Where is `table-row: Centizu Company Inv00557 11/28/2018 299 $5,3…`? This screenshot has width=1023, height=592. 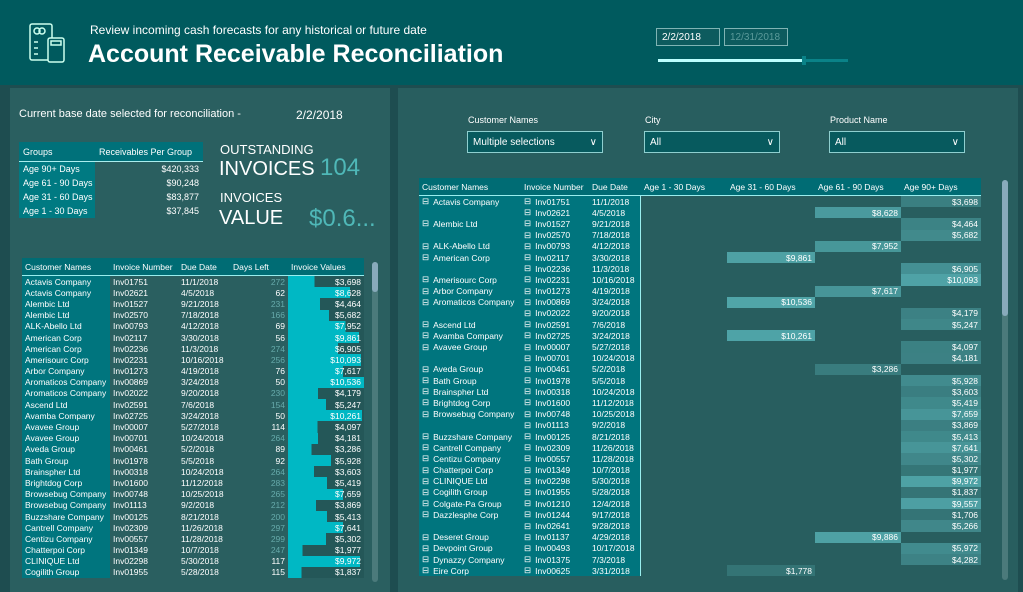 table-row: Centizu Company Inv00557 11/28/2018 299 $5,3… is located at coordinates (193, 539).